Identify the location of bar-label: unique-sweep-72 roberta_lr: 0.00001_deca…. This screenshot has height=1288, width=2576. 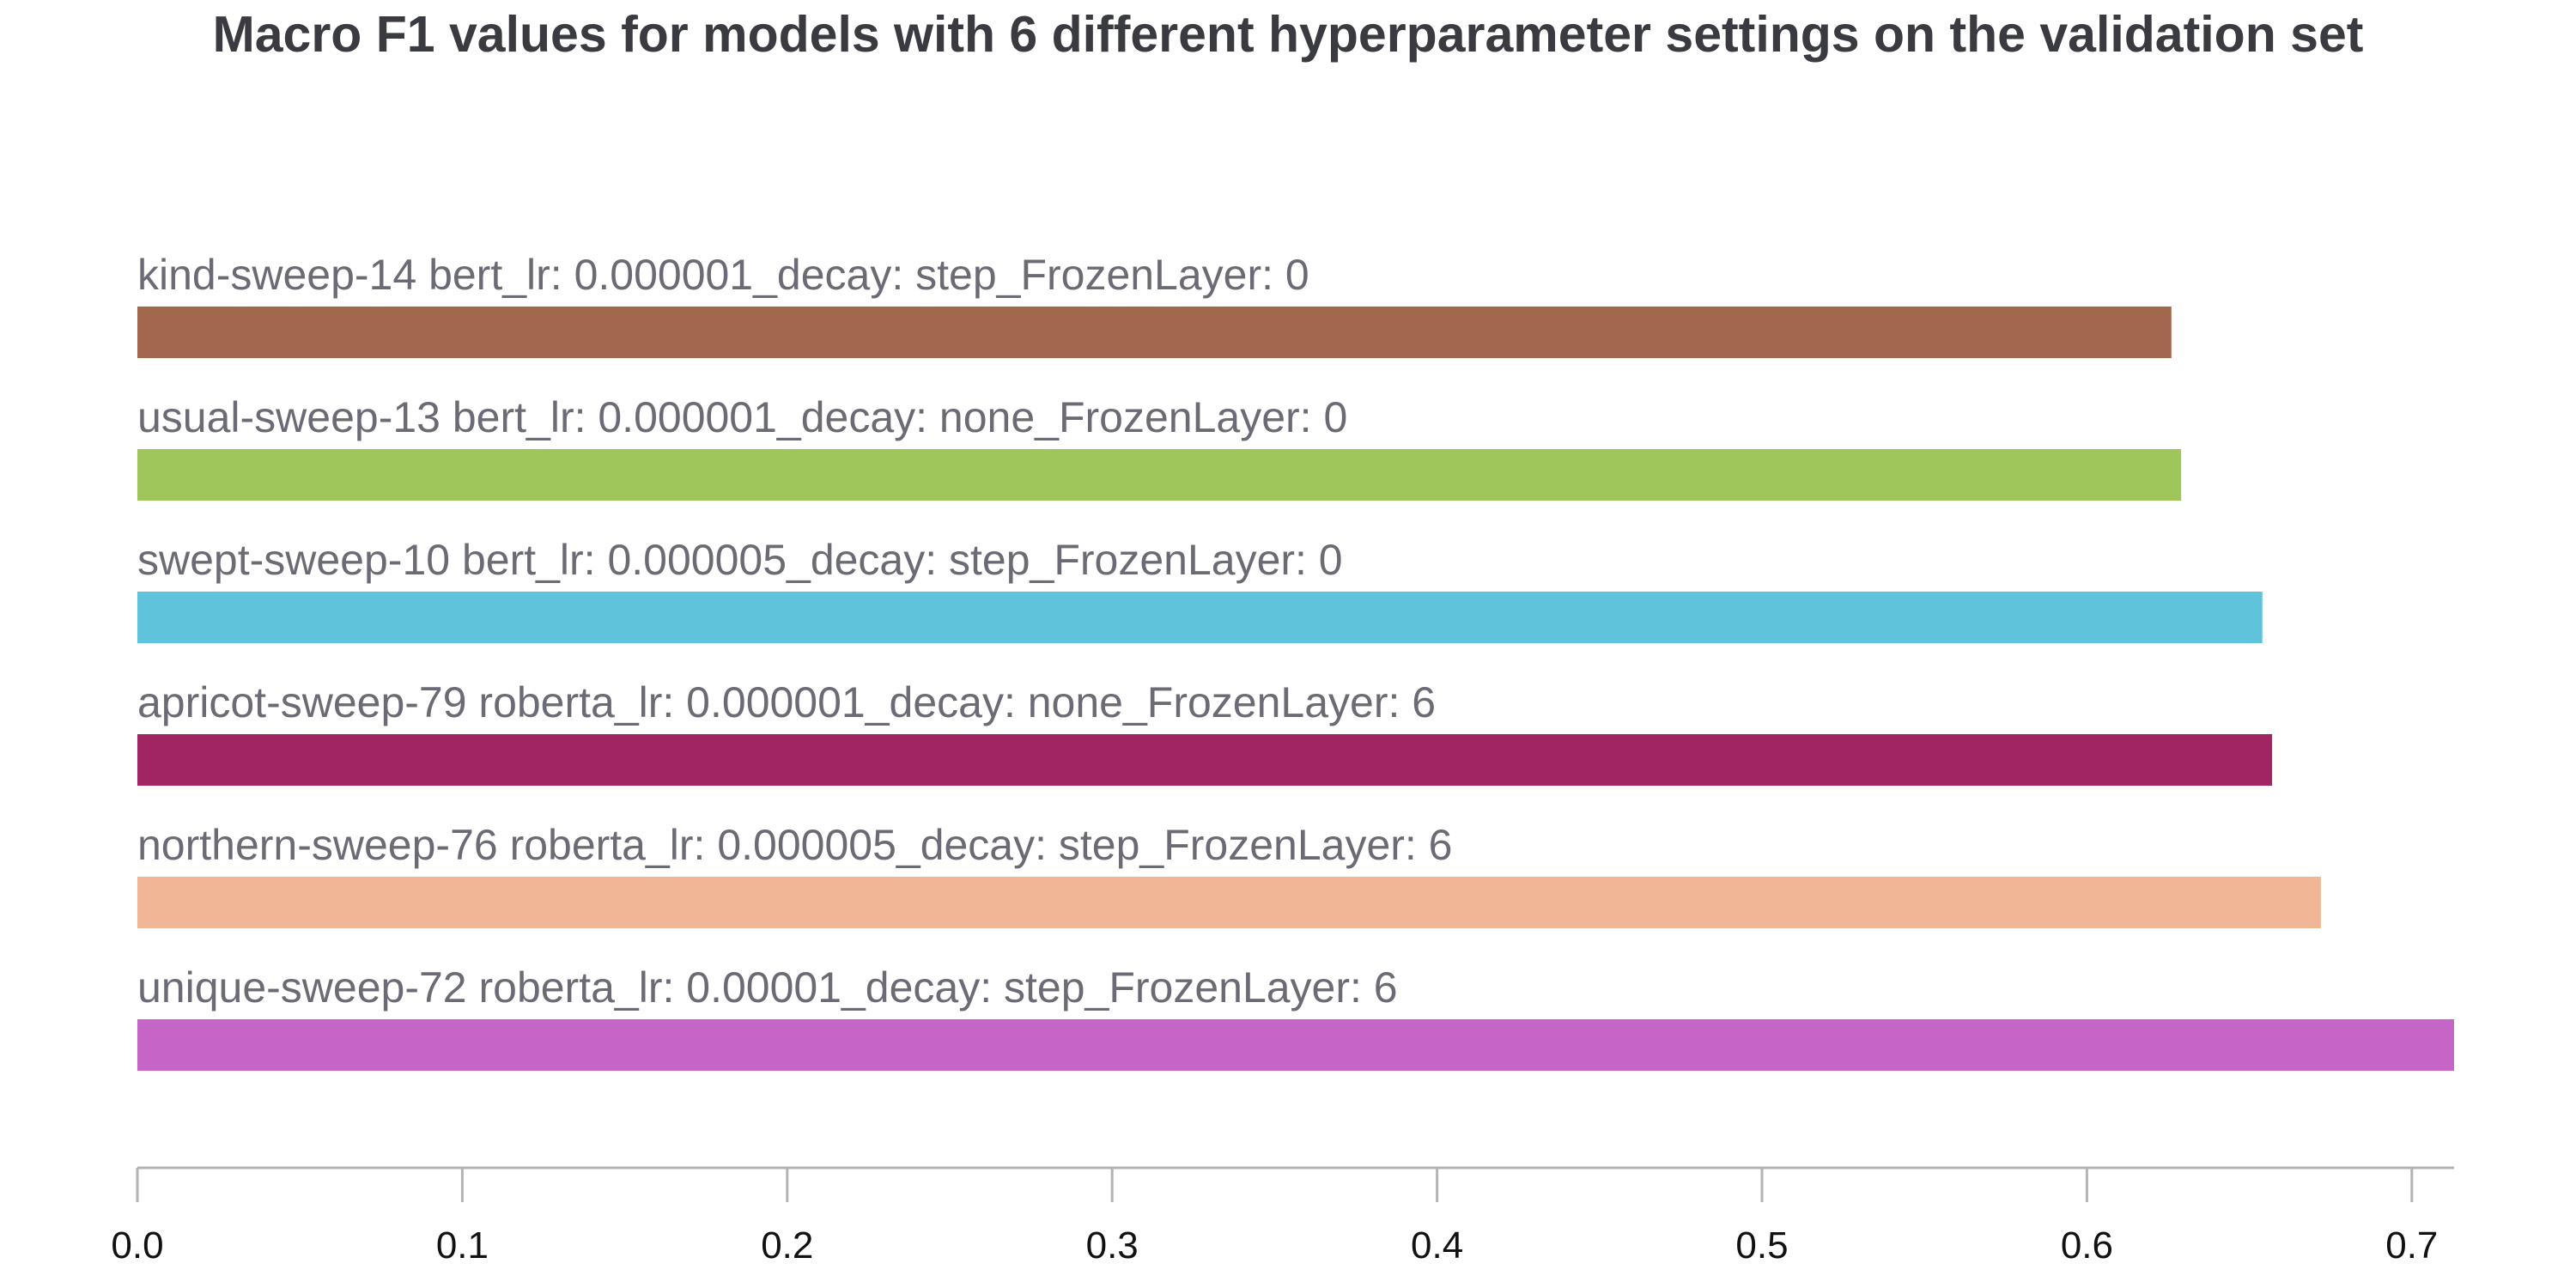
(768, 987).